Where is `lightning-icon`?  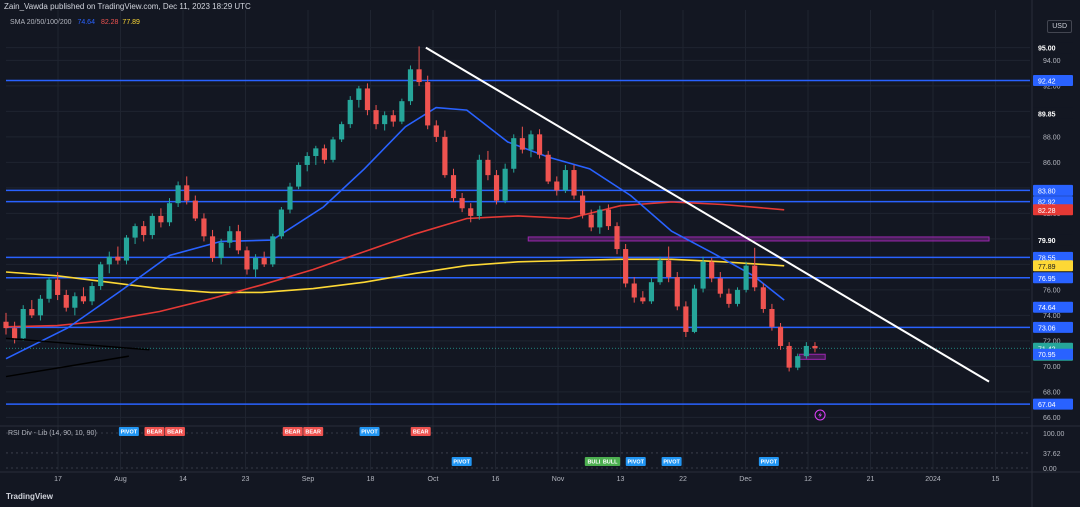 lightning-icon is located at coordinates (820, 415).